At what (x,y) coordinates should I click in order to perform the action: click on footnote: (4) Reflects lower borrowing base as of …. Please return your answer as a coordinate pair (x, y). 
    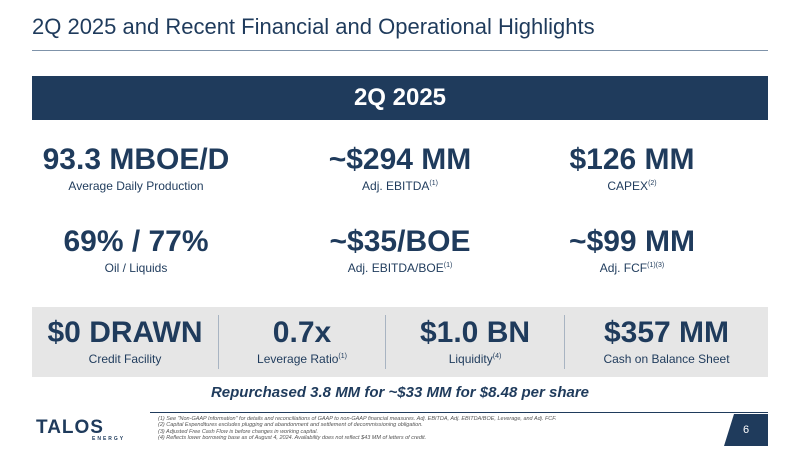
    Looking at the image, I should click on (292, 438).